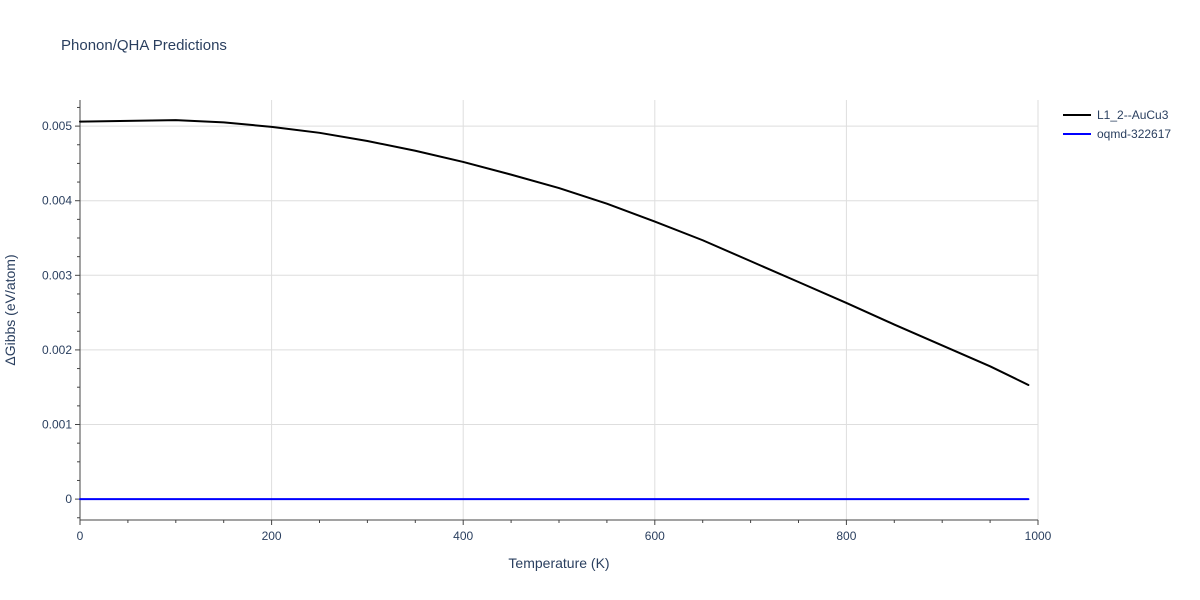 The image size is (1200, 600). Describe the element at coordinates (57, 425) in the screenshot. I see `y-tick-label: 0.001` at that location.